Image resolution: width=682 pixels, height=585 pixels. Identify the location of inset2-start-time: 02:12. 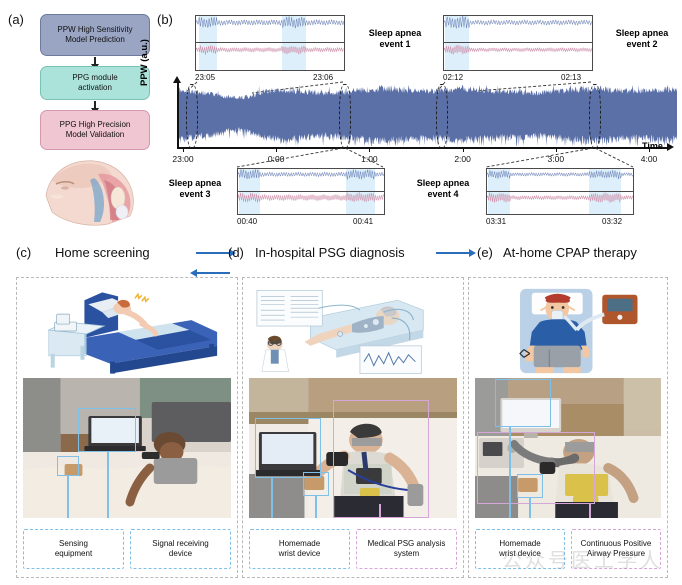
(453, 77).